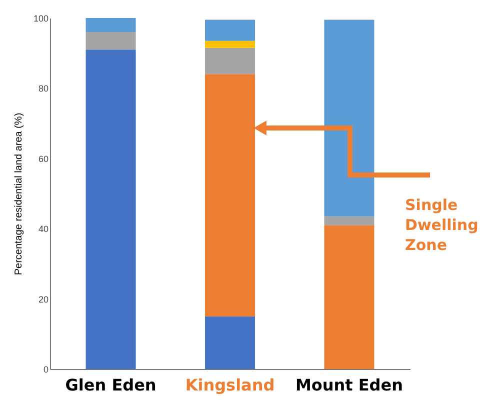  Describe the element at coordinates (43, 229) in the screenshot. I see `y-tick-label: 40` at that location.